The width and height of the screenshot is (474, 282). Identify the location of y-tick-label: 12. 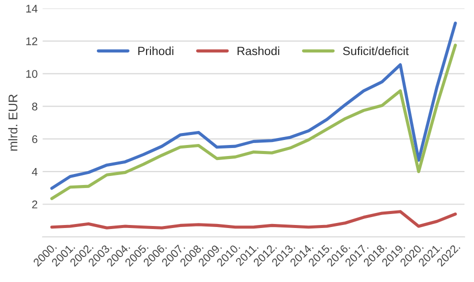
(32, 41).